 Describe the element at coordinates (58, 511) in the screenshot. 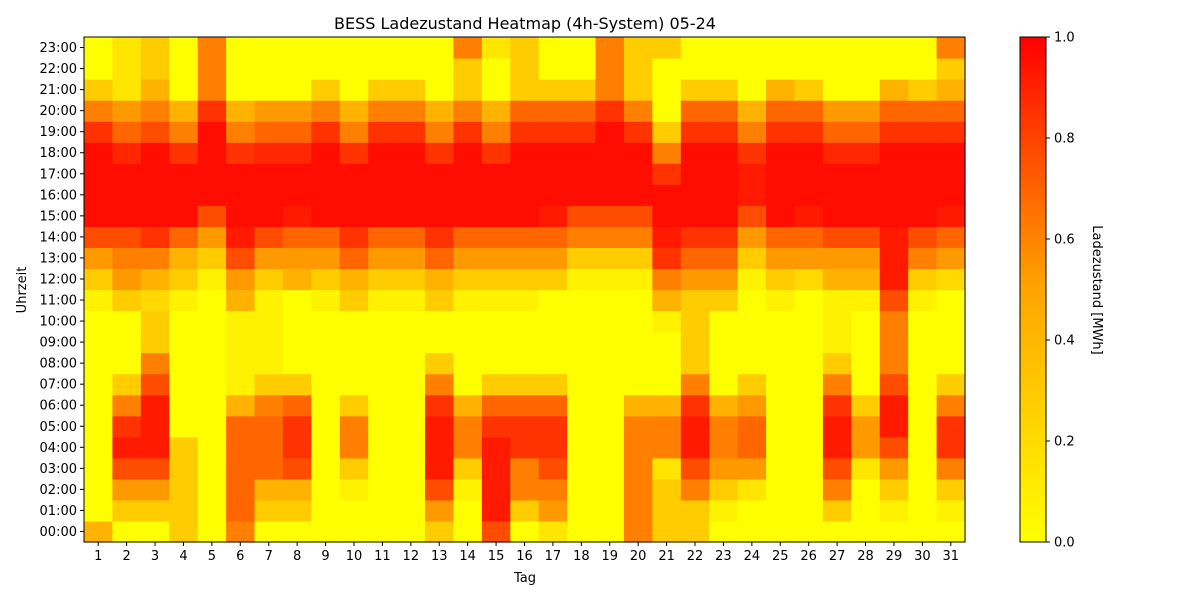

I see `y-tick-label: 01:00` at that location.